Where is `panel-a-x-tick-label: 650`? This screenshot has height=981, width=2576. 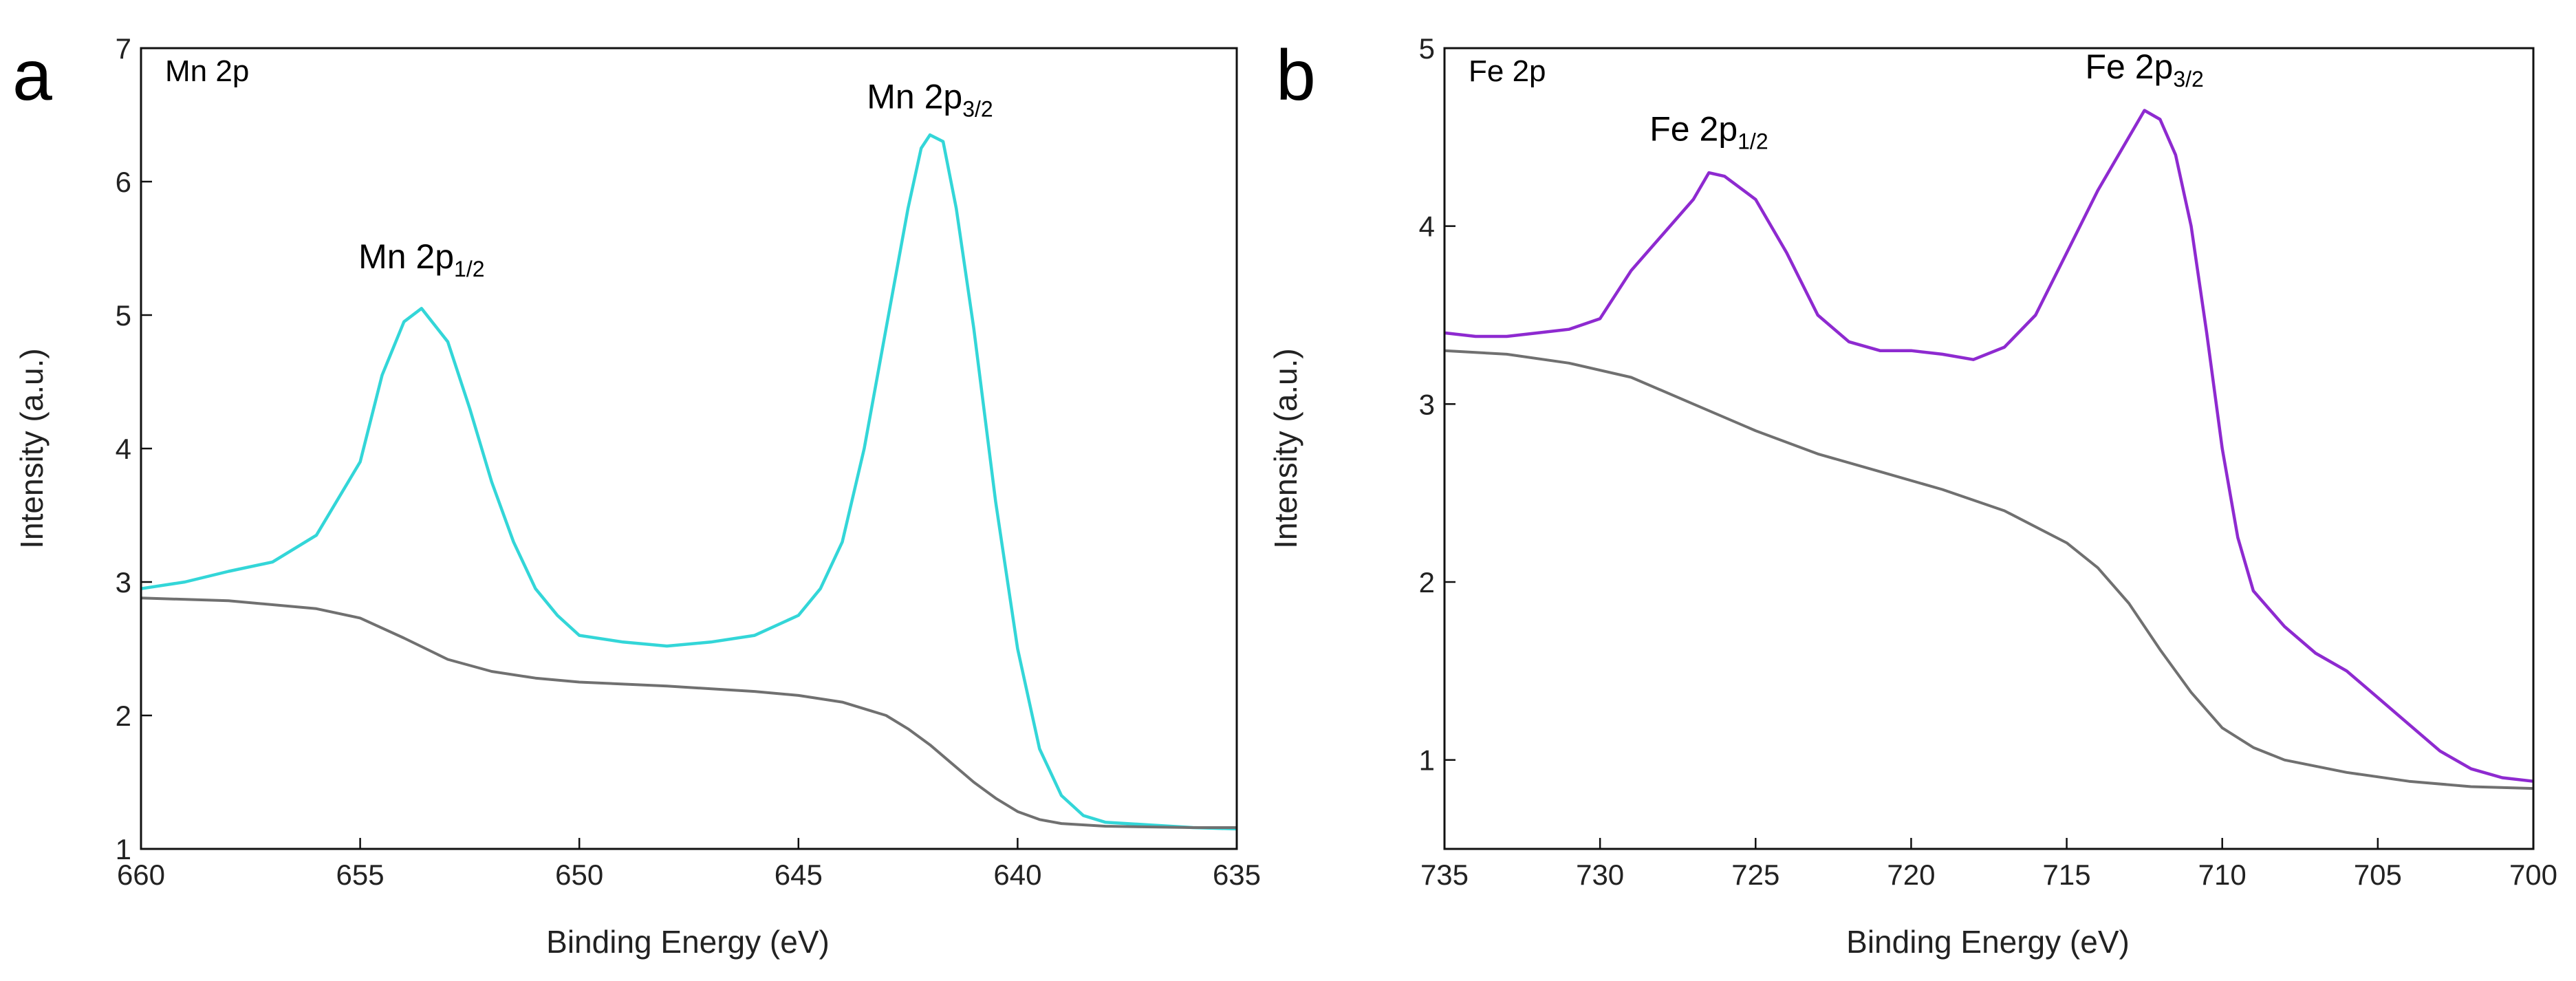
panel-a-x-tick-label: 650 is located at coordinates (579, 875).